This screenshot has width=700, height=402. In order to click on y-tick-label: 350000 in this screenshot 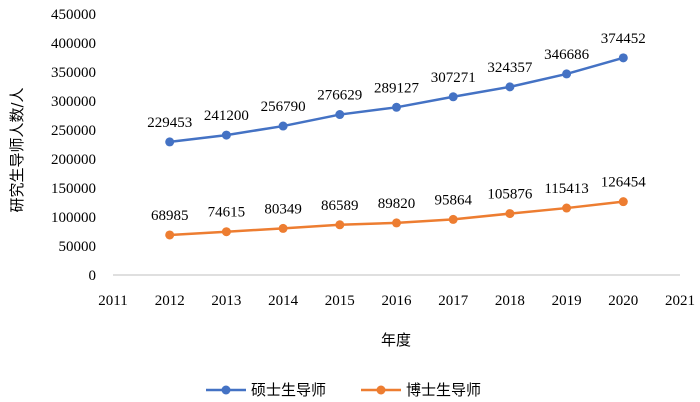, I will do `click(73, 73)`.